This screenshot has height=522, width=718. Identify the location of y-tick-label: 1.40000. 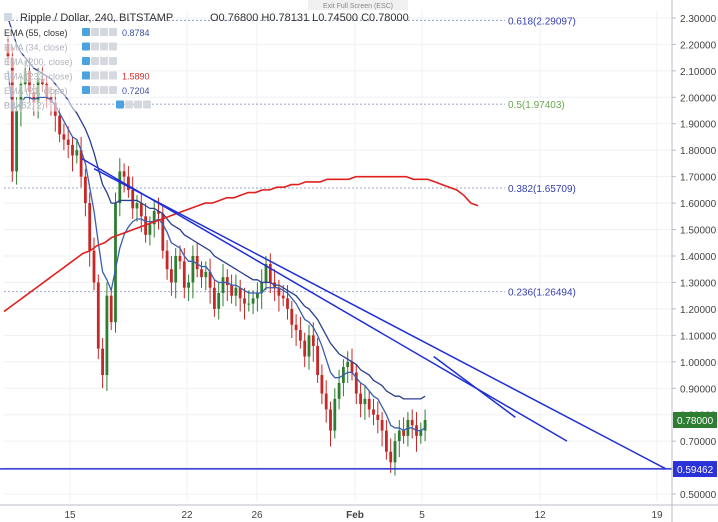
(698, 257).